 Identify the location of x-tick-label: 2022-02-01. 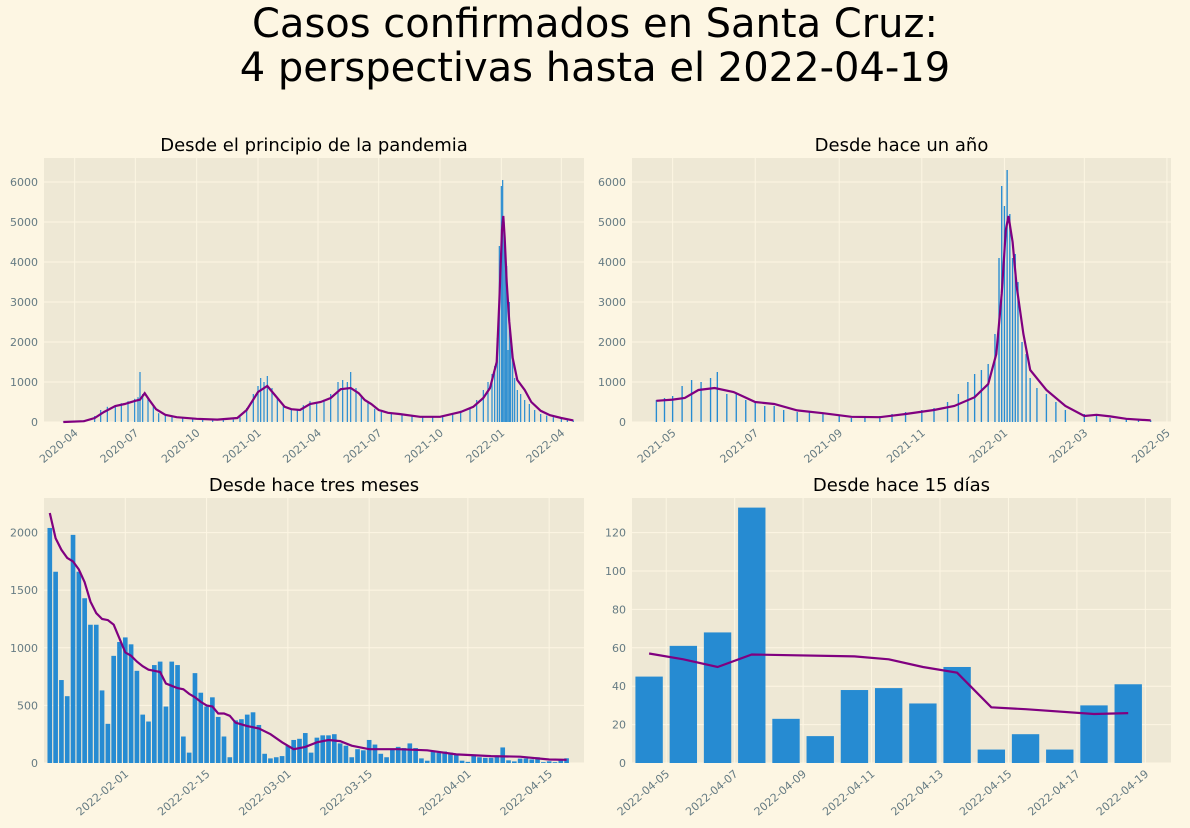
(102, 792).